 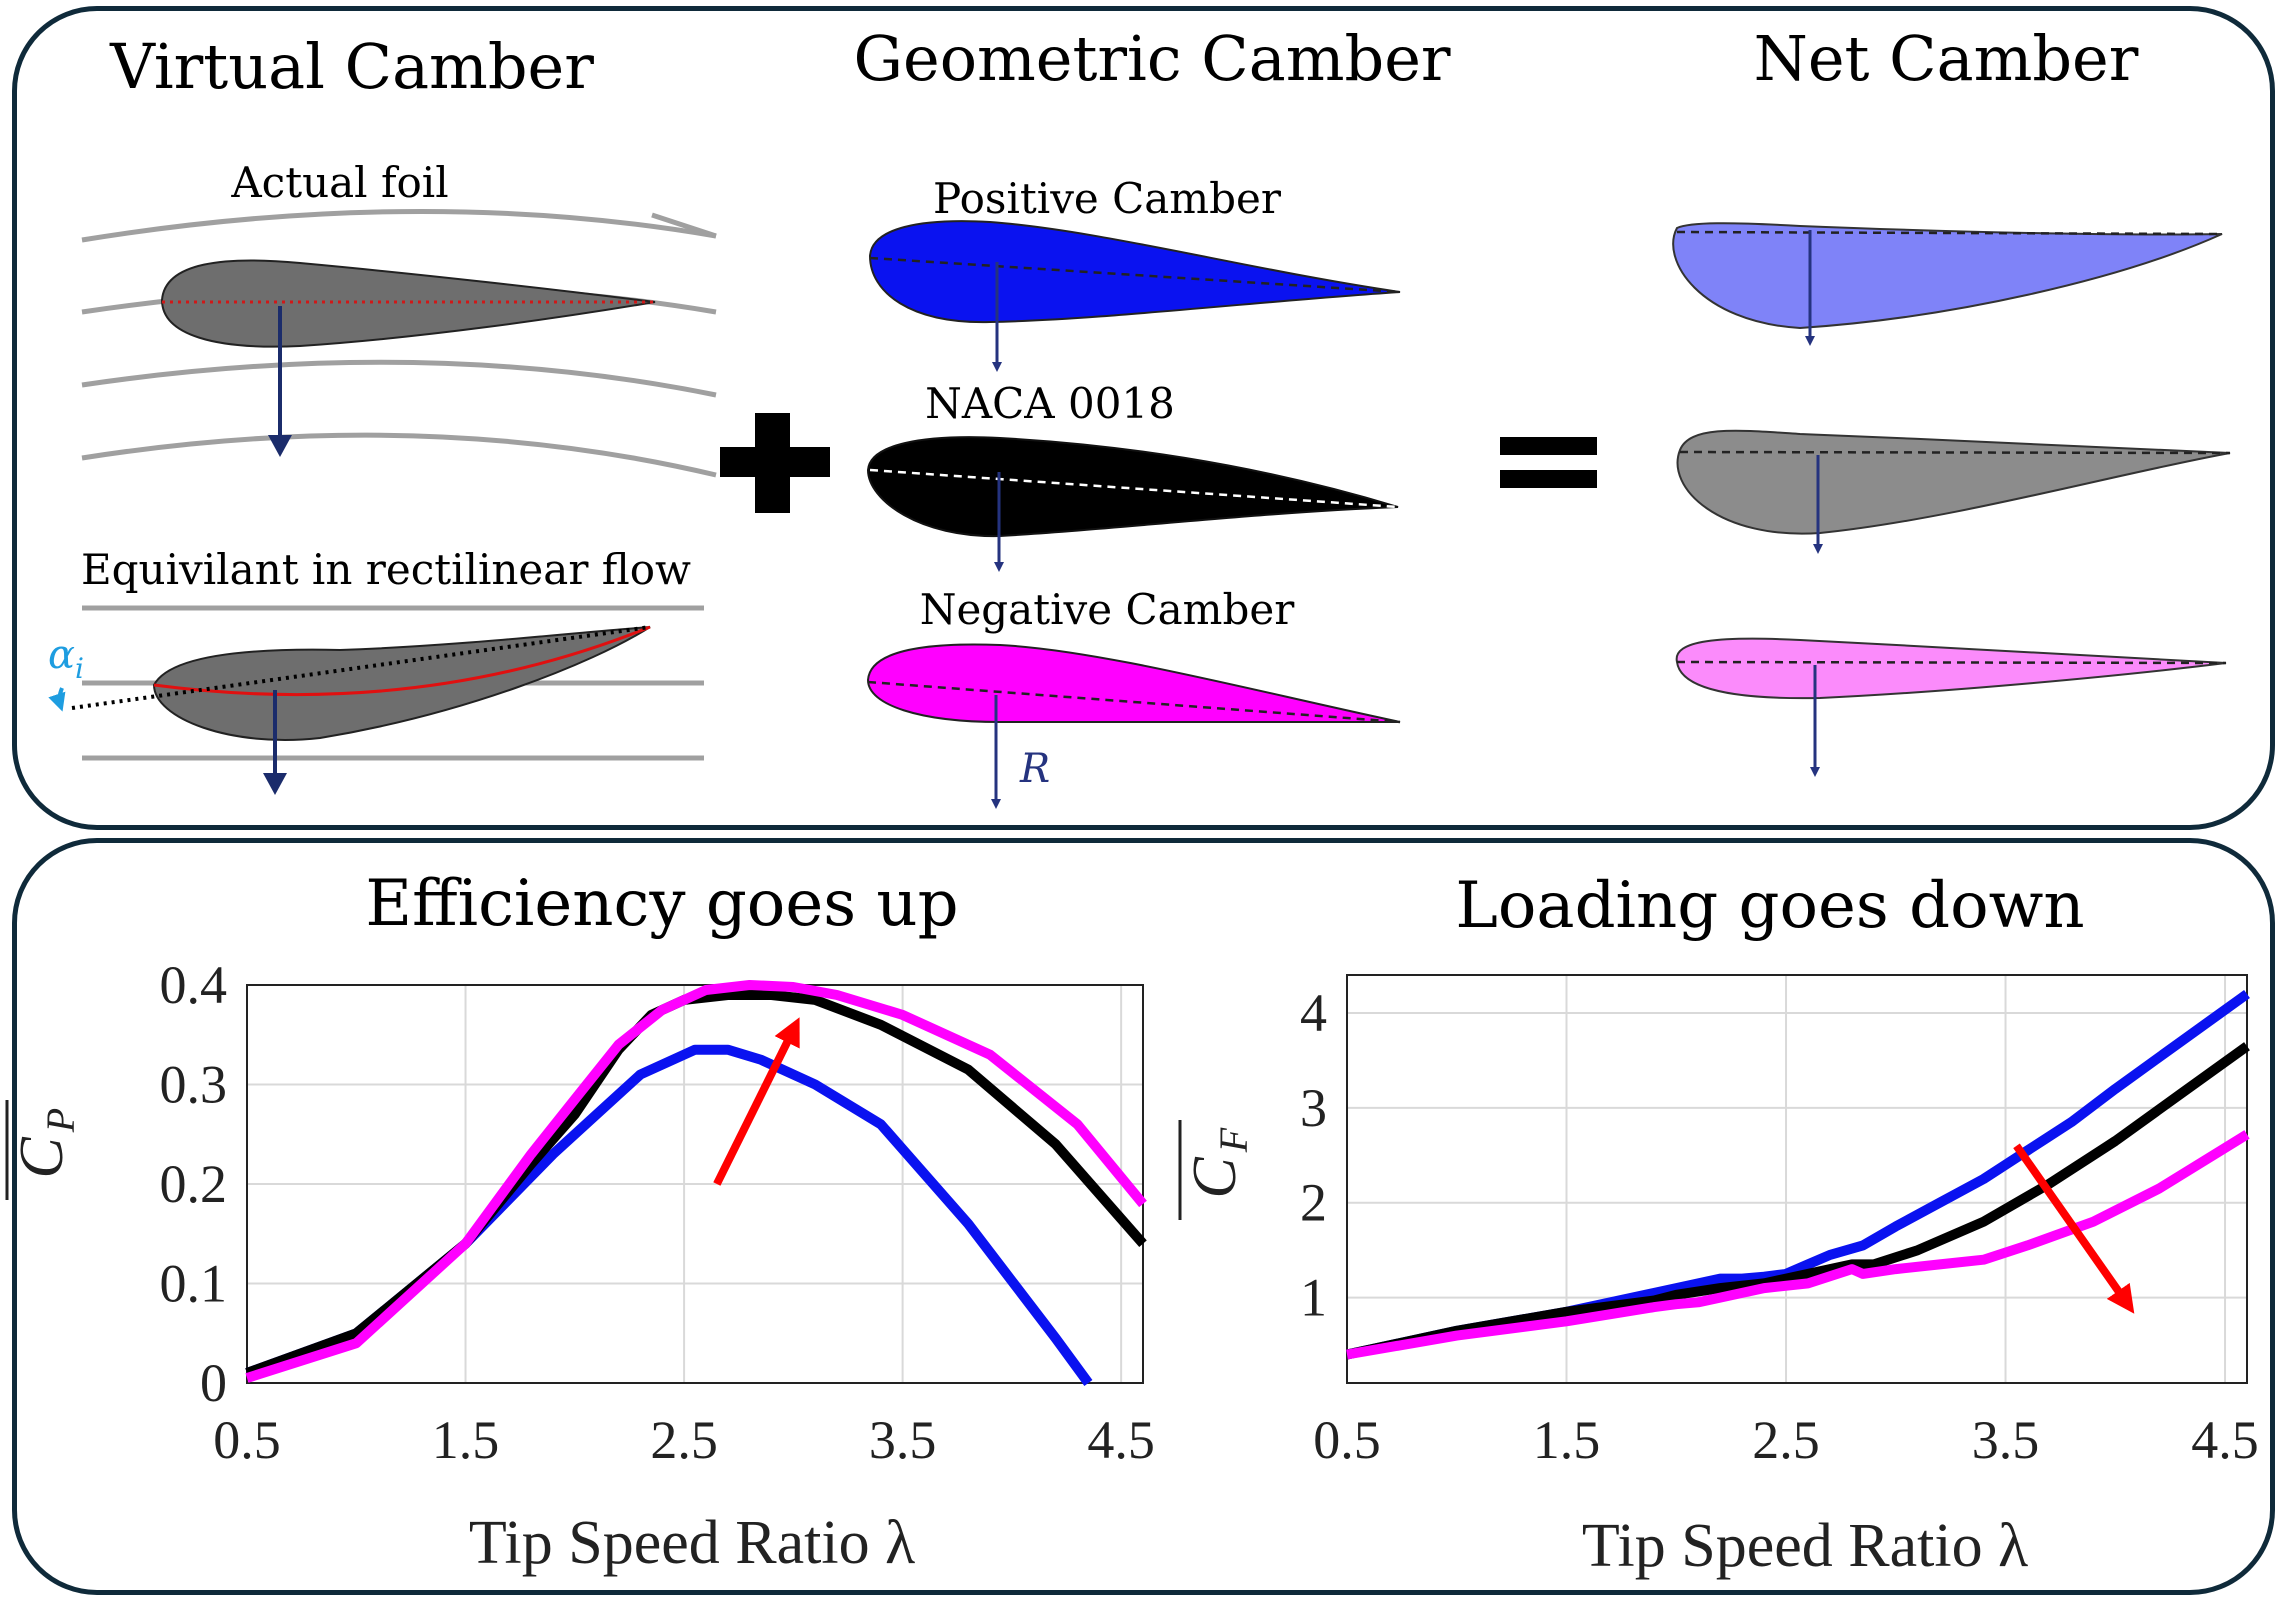 I want to click on positive-camber-foil, so click(x=1134, y=272).